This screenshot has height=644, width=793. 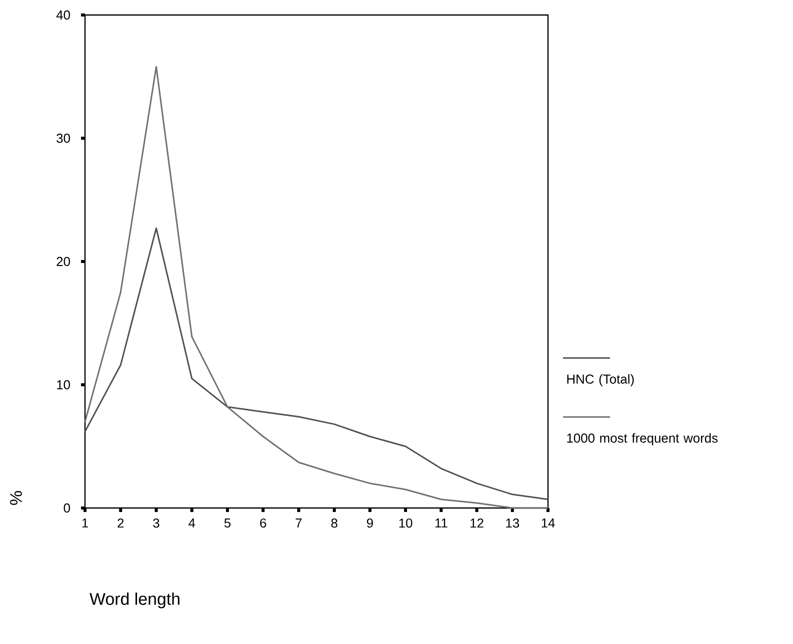 I want to click on y-tick-label: 40, so click(x=63, y=15).